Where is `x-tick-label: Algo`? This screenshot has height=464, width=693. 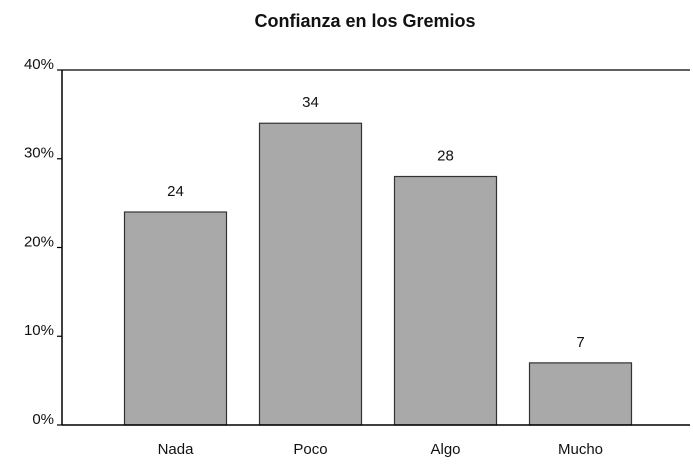
x-tick-label: Algo is located at coordinates (445, 449).